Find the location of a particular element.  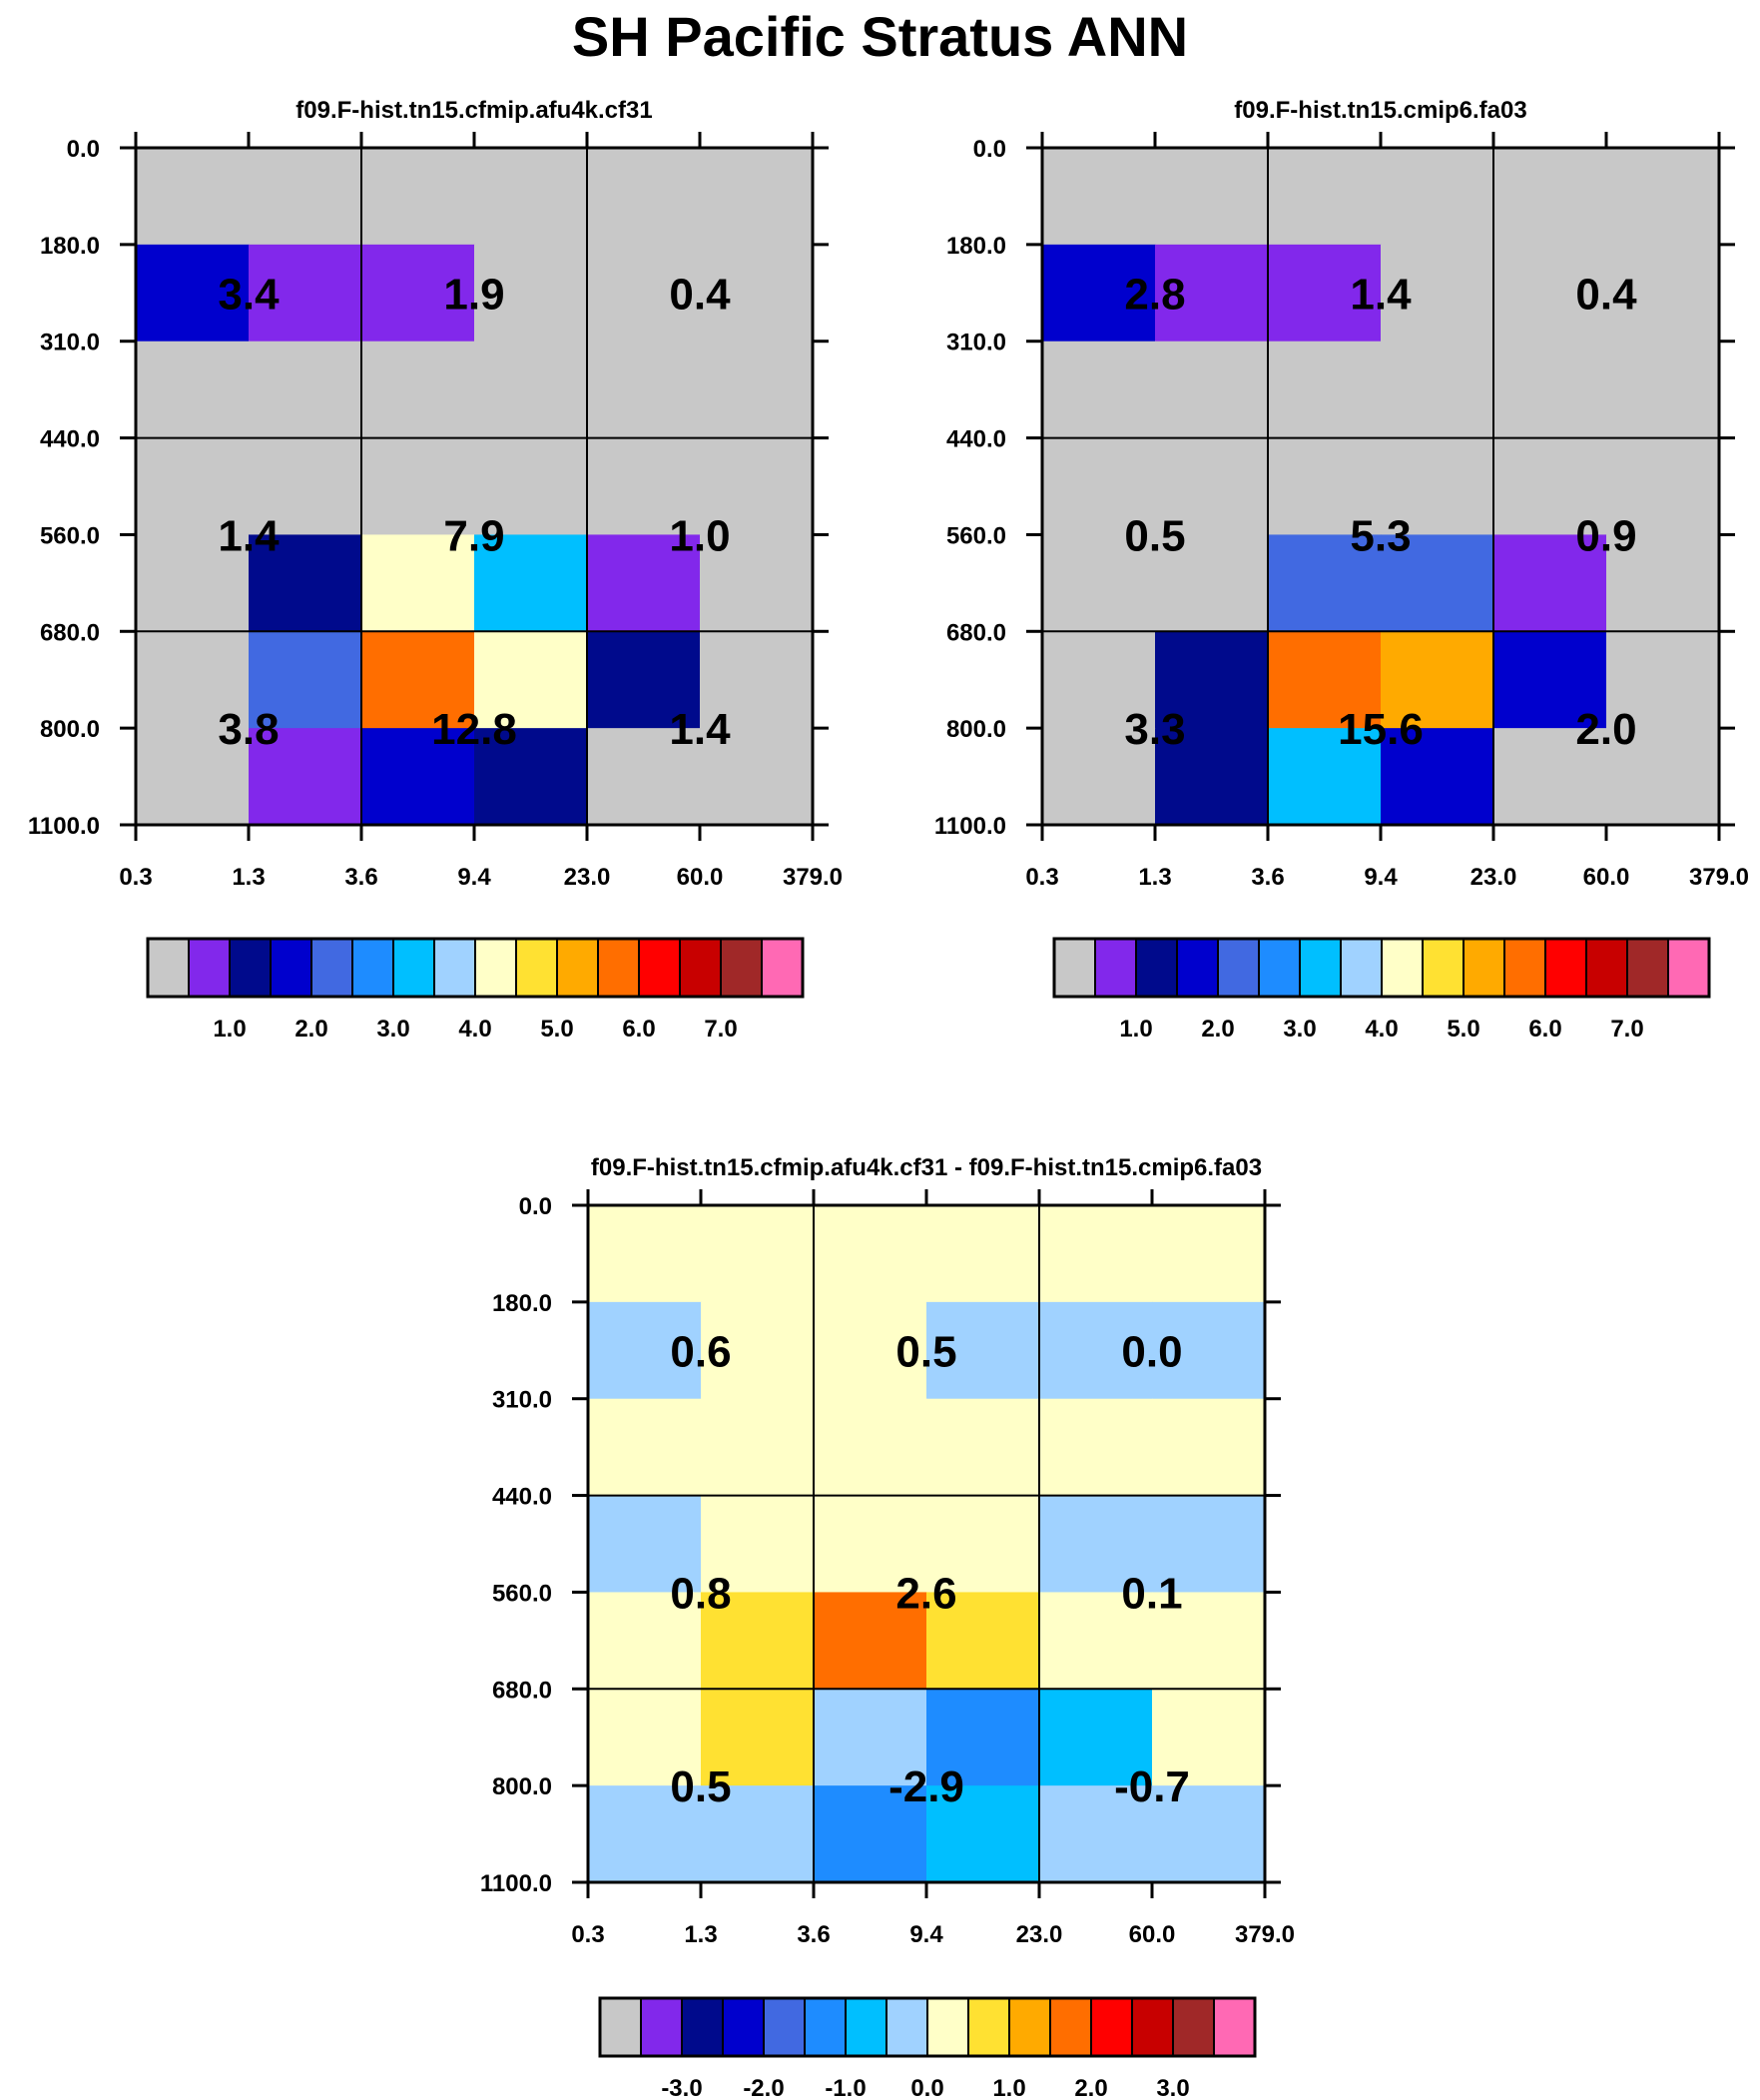

colorbar-label: -2.0 is located at coordinates (763, 2087).